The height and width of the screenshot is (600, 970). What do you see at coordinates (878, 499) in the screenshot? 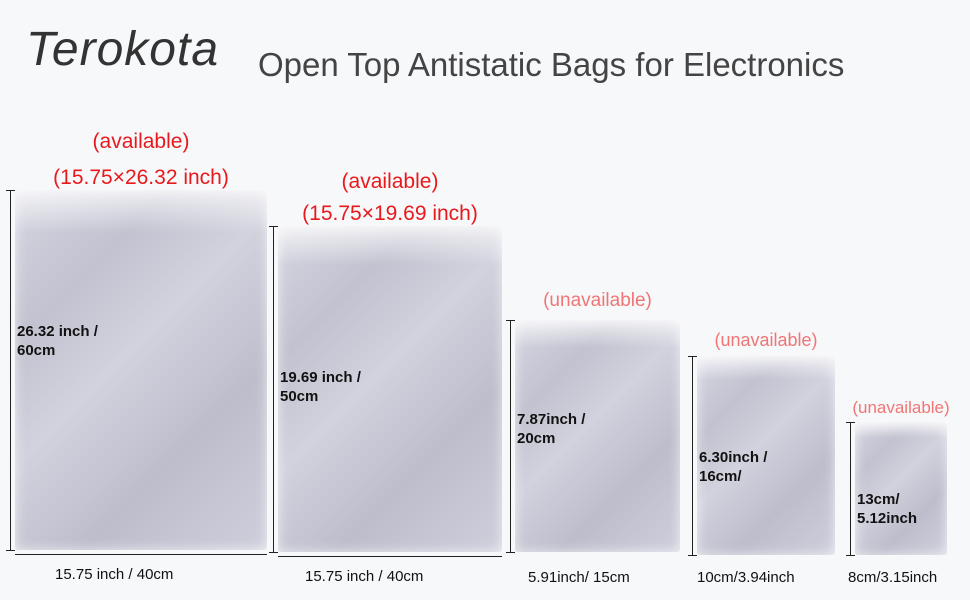
I see `height-label: 13cm/` at bounding box center [878, 499].